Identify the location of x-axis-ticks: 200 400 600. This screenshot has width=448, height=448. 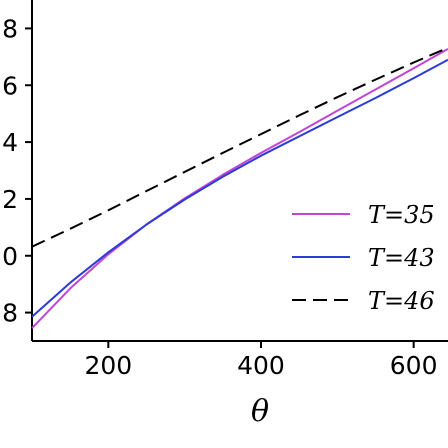
(261, 360).